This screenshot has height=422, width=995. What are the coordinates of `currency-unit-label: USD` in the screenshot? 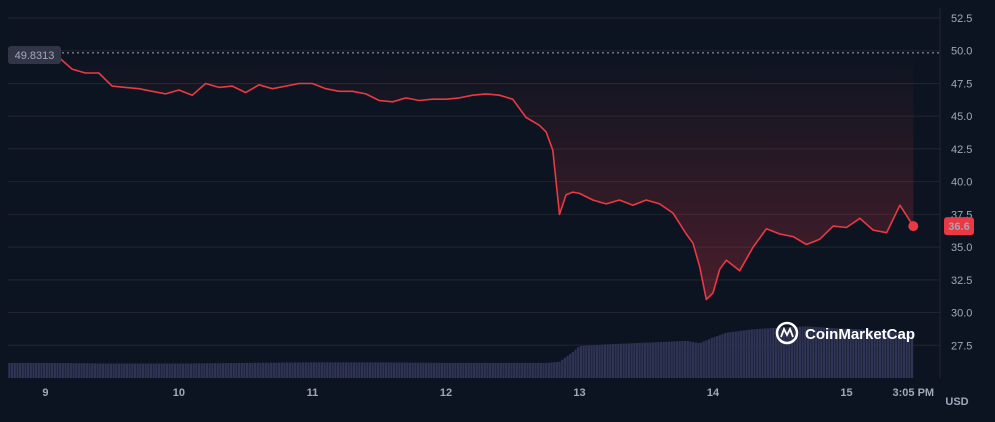 It's located at (956, 402).